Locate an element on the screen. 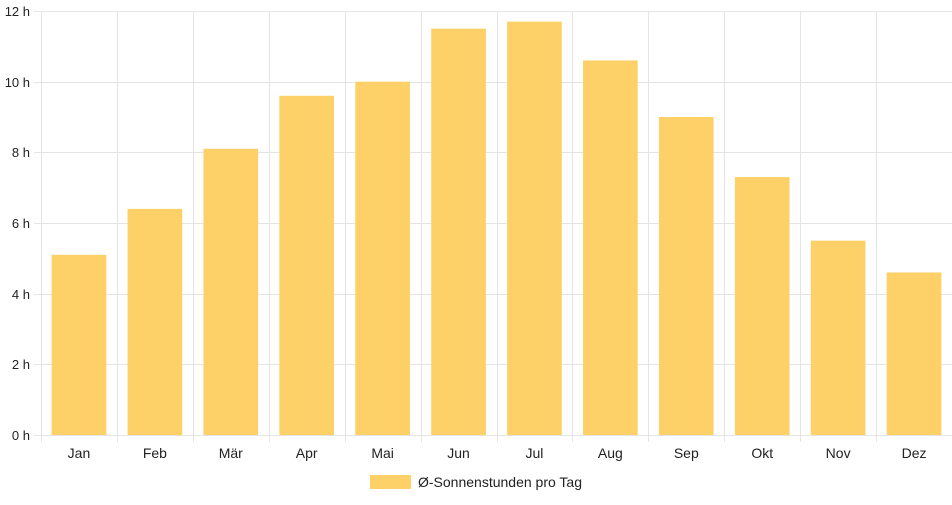 This screenshot has width=952, height=505. x-tick-label: Sep is located at coordinates (686, 453).